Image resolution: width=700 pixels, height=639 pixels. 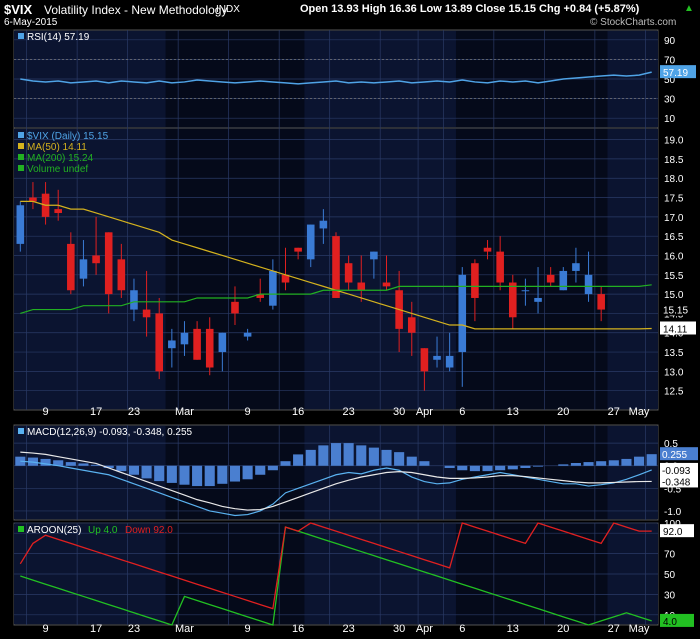 What do you see at coordinates (670, 575) in the screenshot?
I see `aroon-tick-label: 50` at bounding box center [670, 575].